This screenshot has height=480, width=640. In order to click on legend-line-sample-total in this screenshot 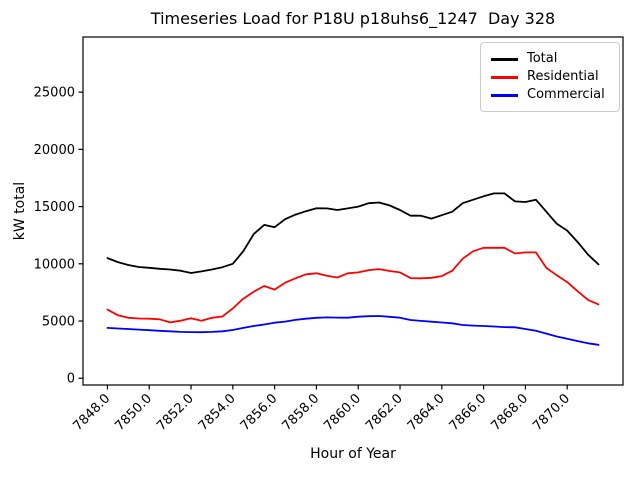, I will do `click(504, 59)`.